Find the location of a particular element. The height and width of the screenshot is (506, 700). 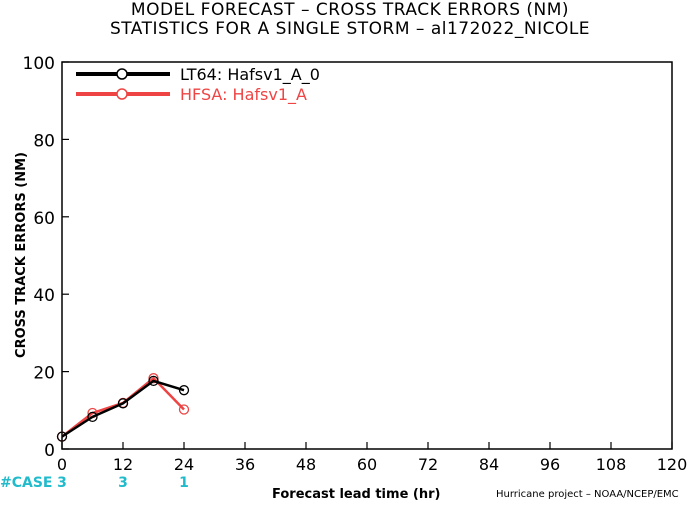

case-count-2: 1 is located at coordinates (184, 483).